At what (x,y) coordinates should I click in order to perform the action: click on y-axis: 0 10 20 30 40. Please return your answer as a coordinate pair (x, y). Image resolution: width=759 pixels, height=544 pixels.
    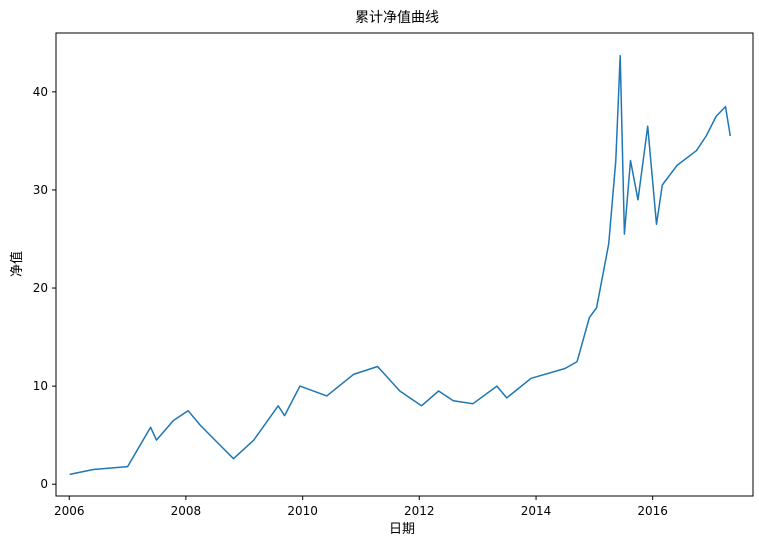
    Looking at the image, I should click on (44, 288).